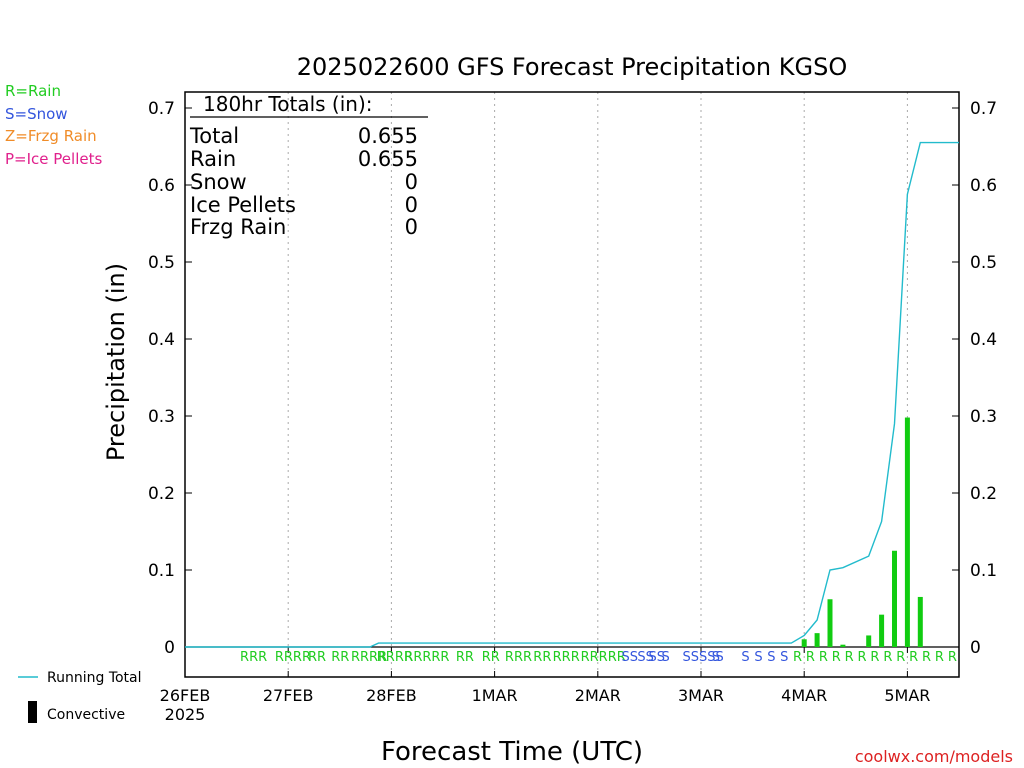 Image resolution: width=1024 pixels, height=768 pixels. What do you see at coordinates (33, 91) in the screenshot?
I see `legend-rain: R=Rain` at bounding box center [33, 91].